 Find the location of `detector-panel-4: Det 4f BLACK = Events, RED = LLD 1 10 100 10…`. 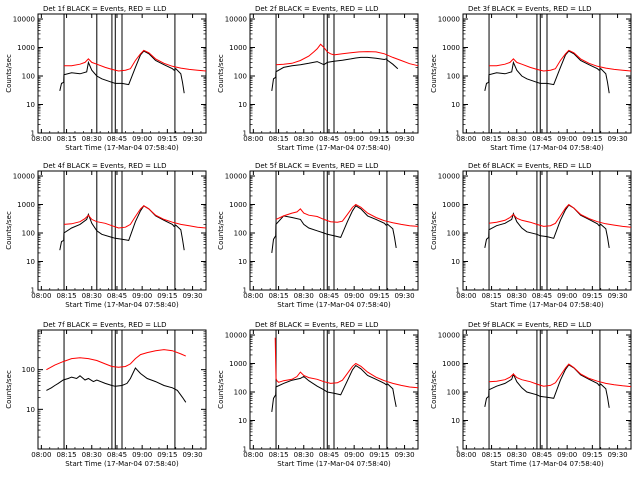

detector-panel-4: Det 4f BLACK = Events, RED = LLD 1 10 100 10… is located at coordinates (106, 235).